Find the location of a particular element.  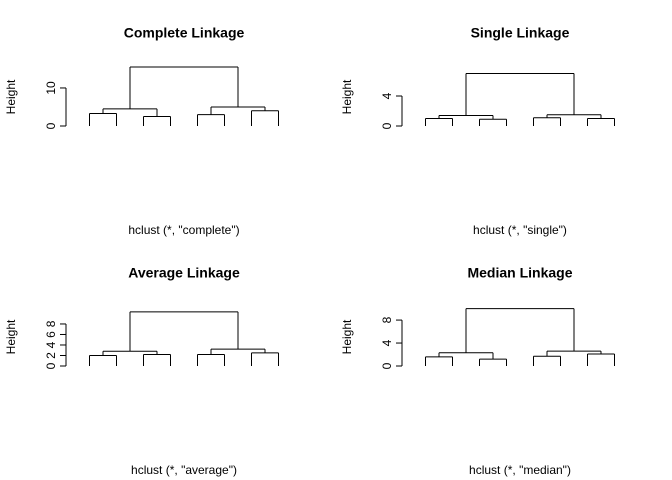

x-axis-label: hclust (*, "median") is located at coordinates (520, 470).